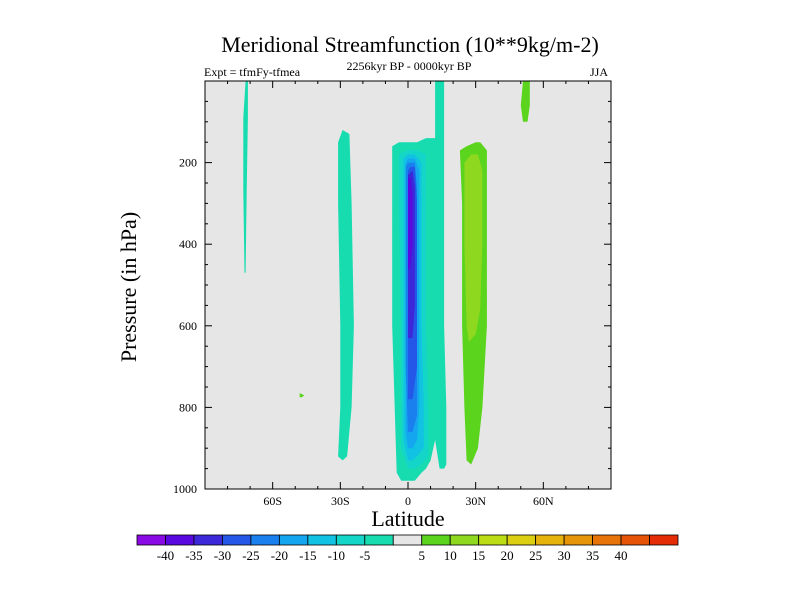  Describe the element at coordinates (525, 101) in the screenshot. I see `contour-region-high-lat-north` at that location.